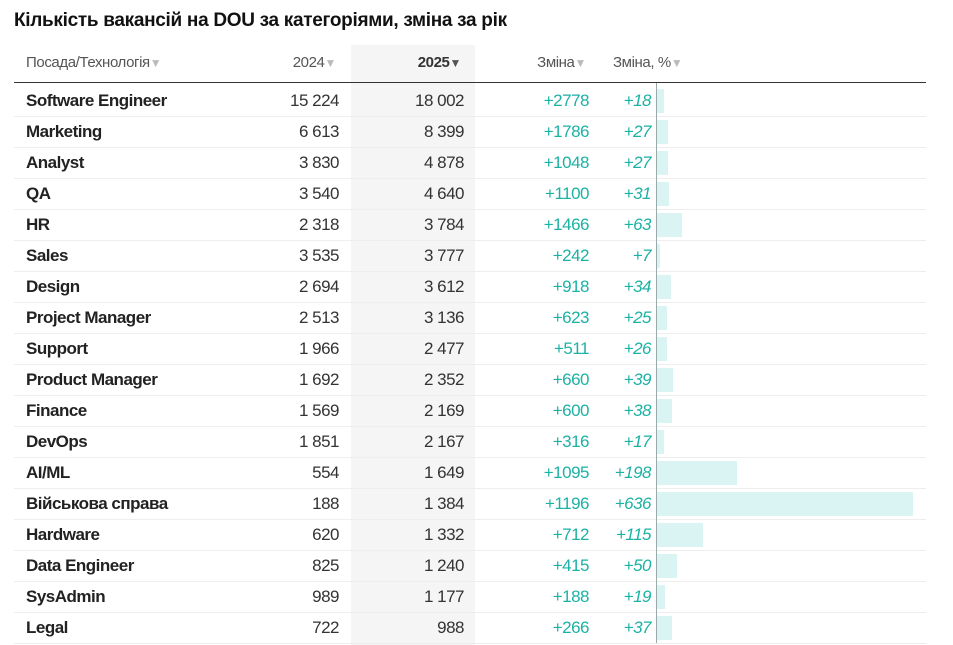 Image resolution: width=953 pixels, height=645 pixels. Describe the element at coordinates (637, 627) in the screenshot. I see `cell-change-pct: +37` at that location.